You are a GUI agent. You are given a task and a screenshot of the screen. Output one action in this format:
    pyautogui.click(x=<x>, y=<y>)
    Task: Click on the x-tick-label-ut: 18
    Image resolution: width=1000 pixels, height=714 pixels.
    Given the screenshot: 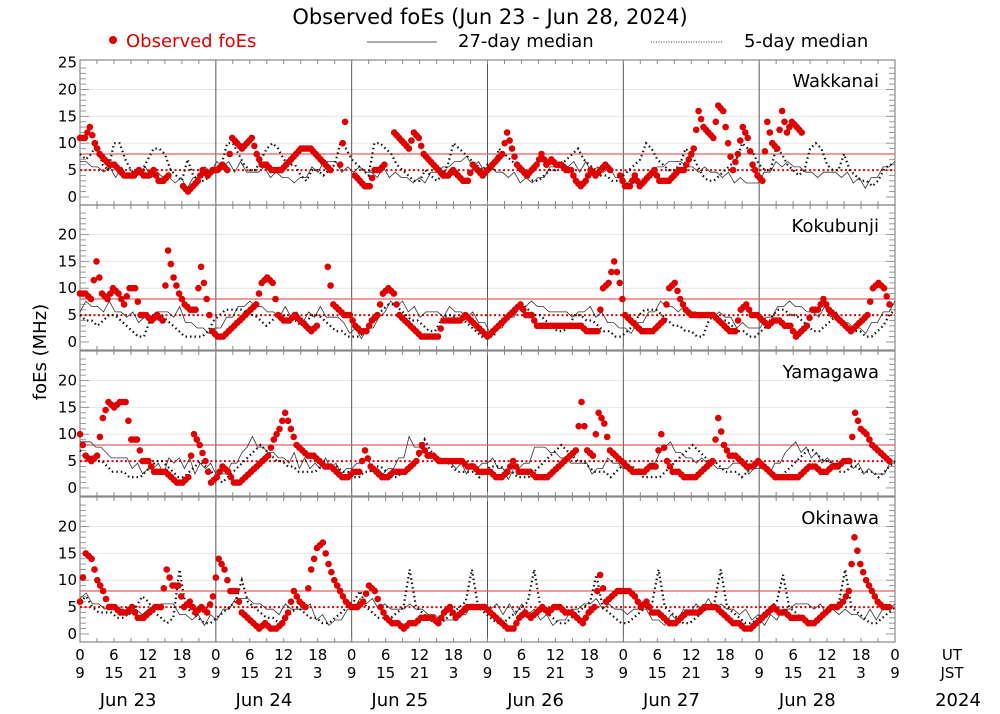 What is the action you would take?
    pyautogui.click(x=725, y=655)
    